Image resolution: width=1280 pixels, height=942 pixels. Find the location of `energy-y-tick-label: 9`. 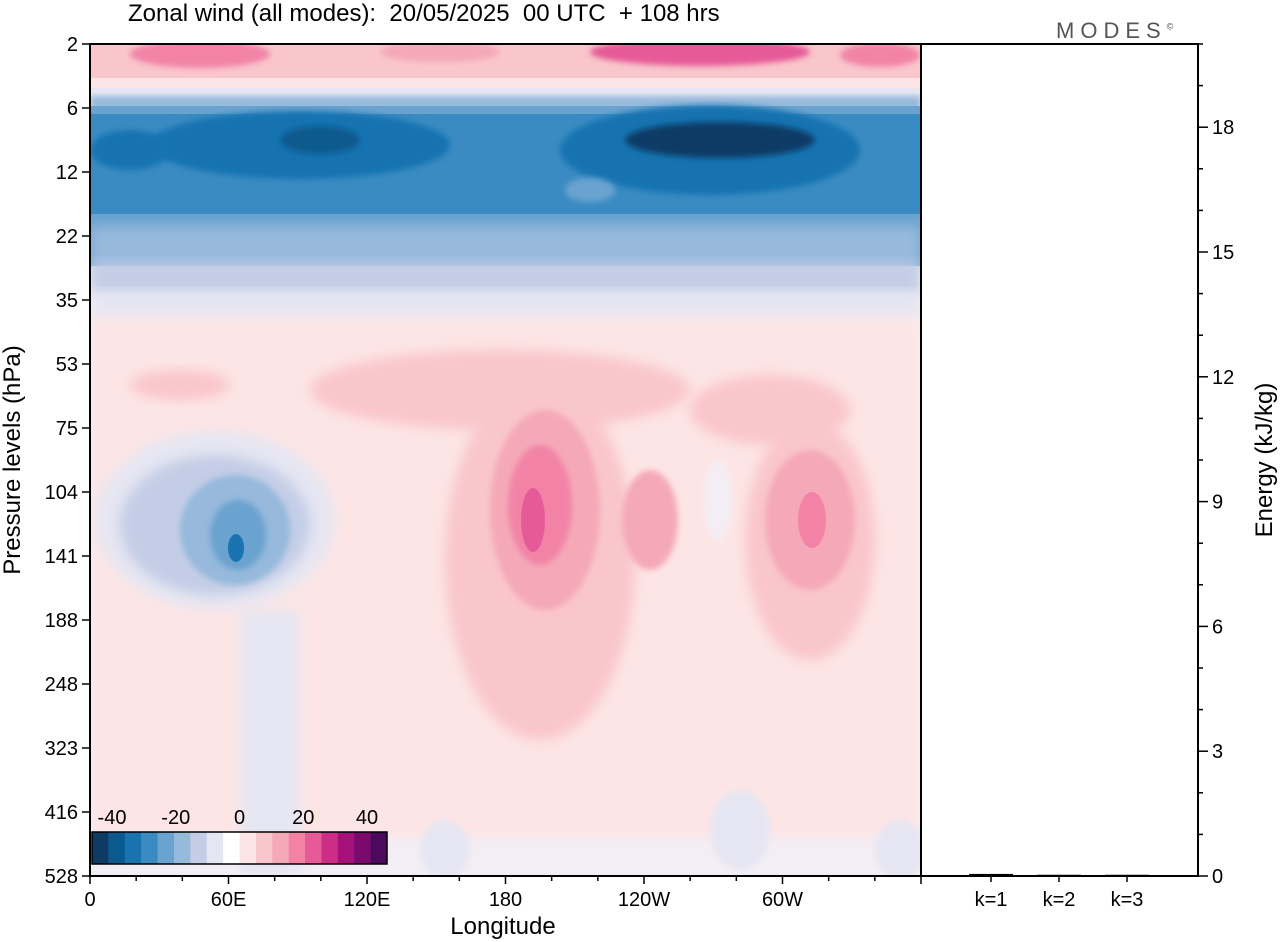

energy-y-tick-label: 9 is located at coordinates (1217, 503).